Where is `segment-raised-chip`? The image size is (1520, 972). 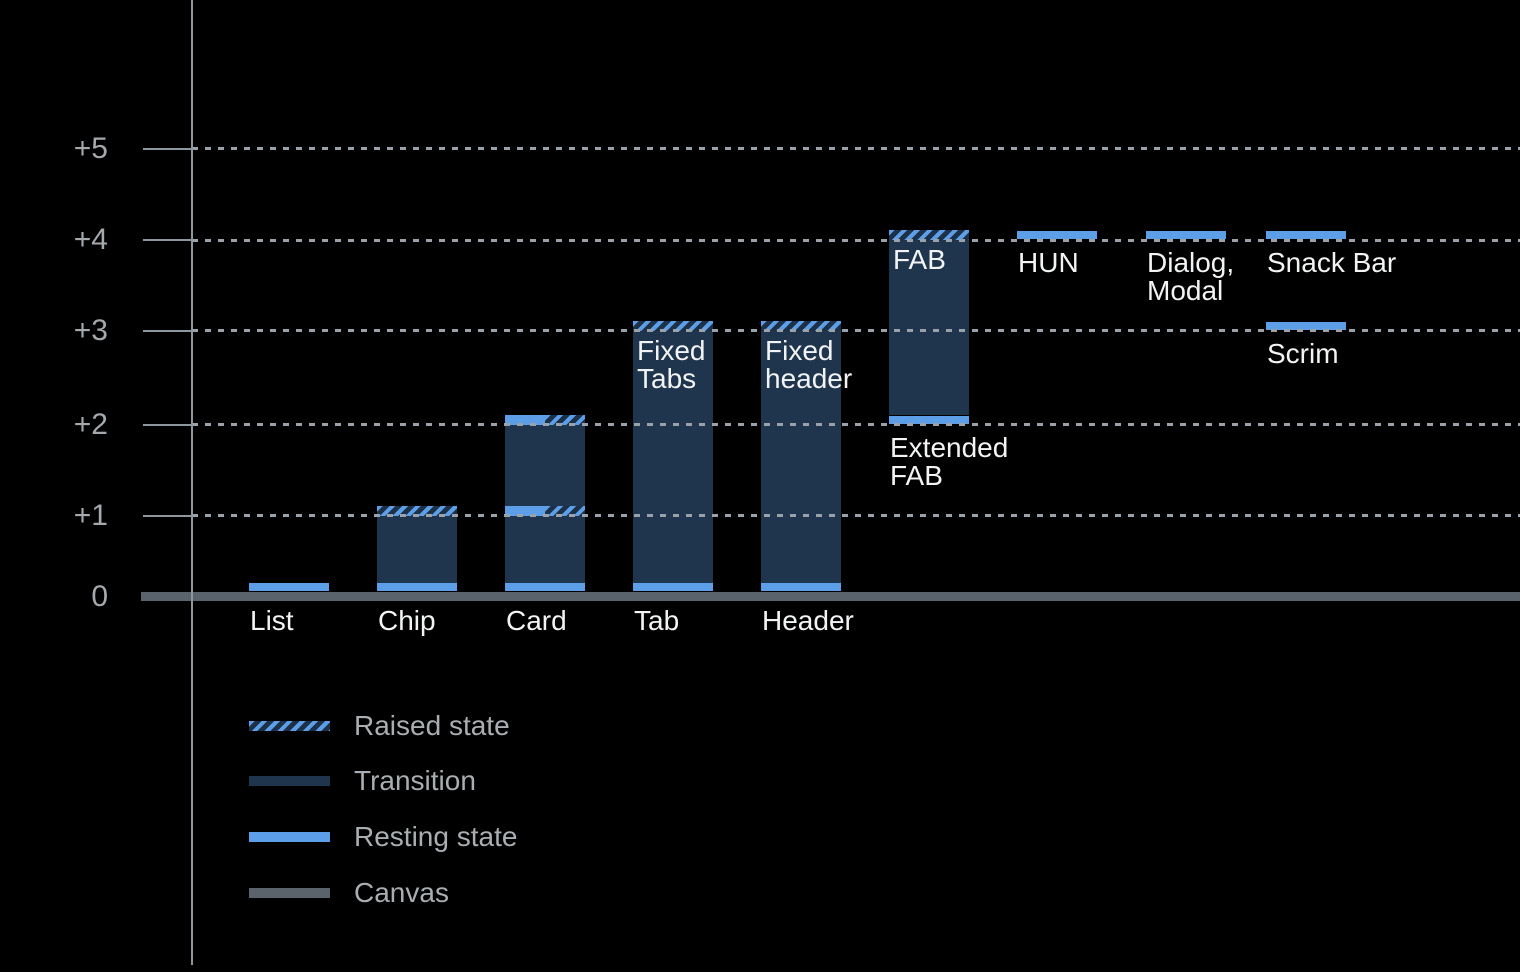 segment-raised-chip is located at coordinates (417, 510).